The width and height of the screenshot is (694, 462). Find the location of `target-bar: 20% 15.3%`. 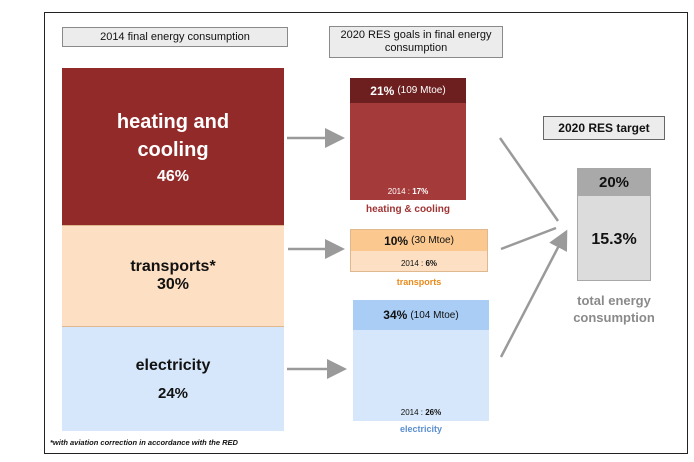

target-bar: 20% 15.3% is located at coordinates (614, 224).